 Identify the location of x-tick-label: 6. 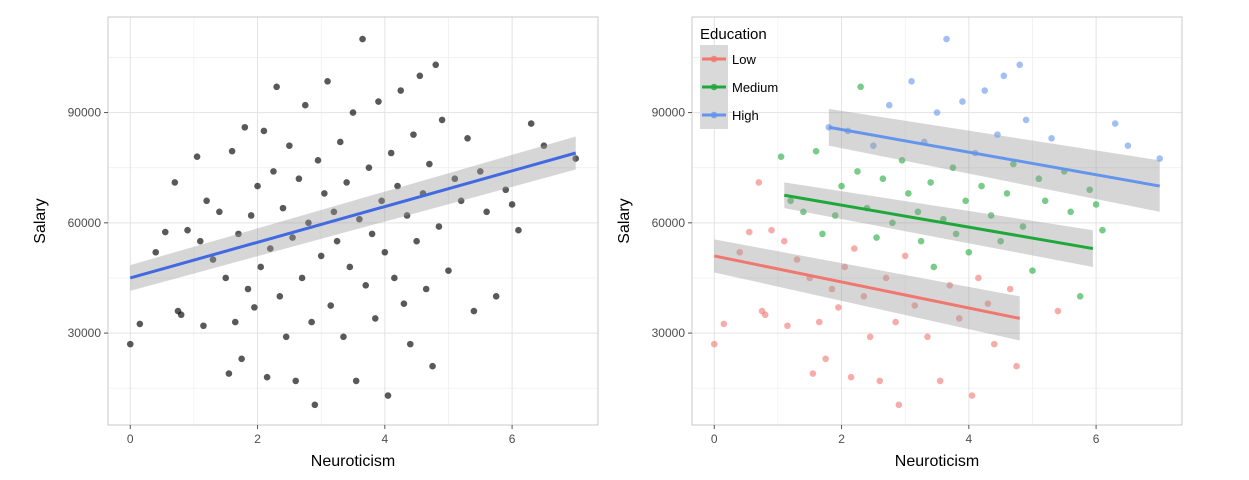
(1096, 439).